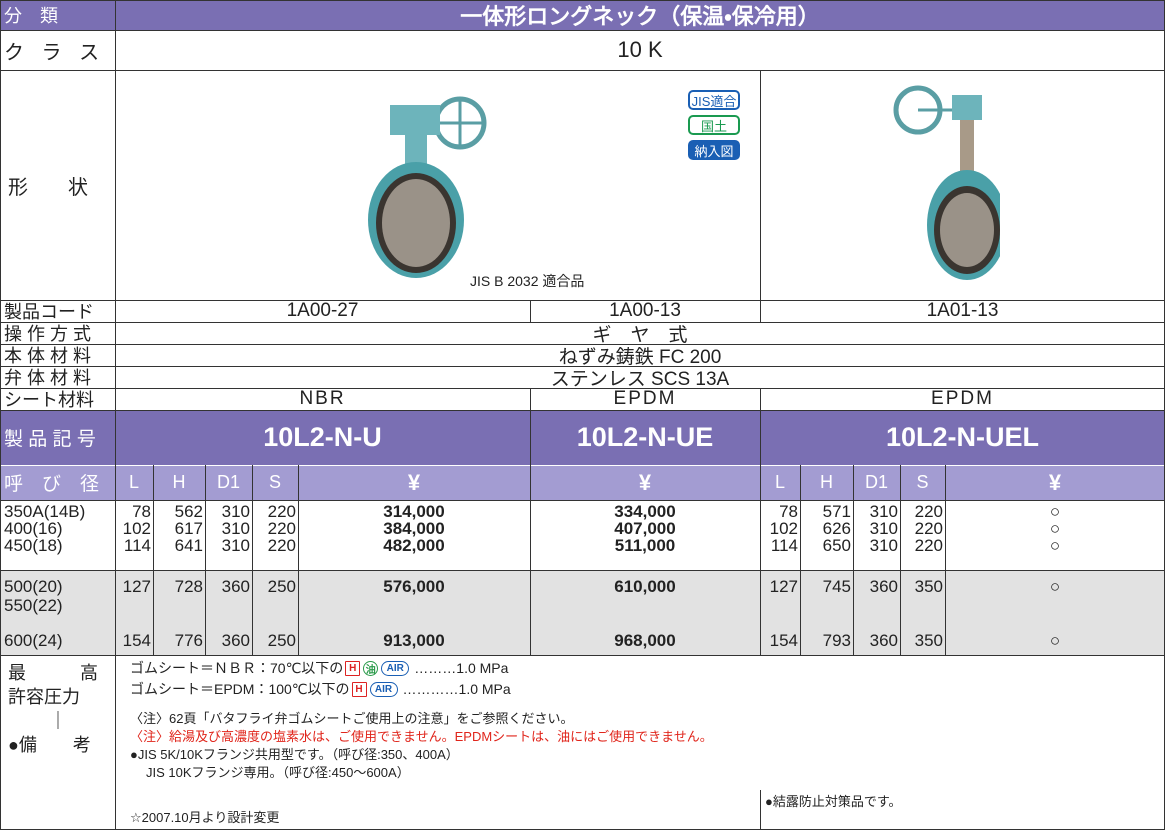 This screenshot has width=1165, height=830. What do you see at coordinates (640, 335) in the screenshot?
I see `cell-text: ギ ヤ 式` at bounding box center [640, 335].